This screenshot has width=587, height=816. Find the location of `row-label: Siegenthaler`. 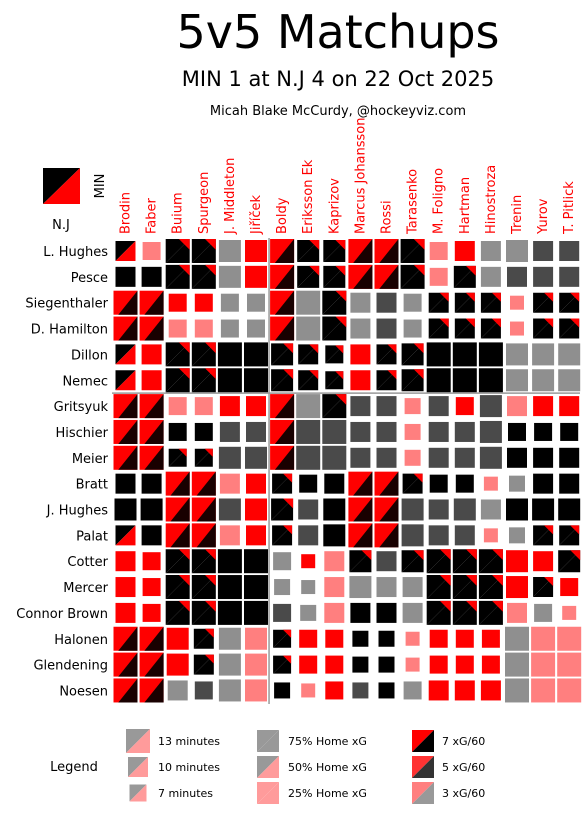

row-label: Siegenthaler is located at coordinates (66, 304).